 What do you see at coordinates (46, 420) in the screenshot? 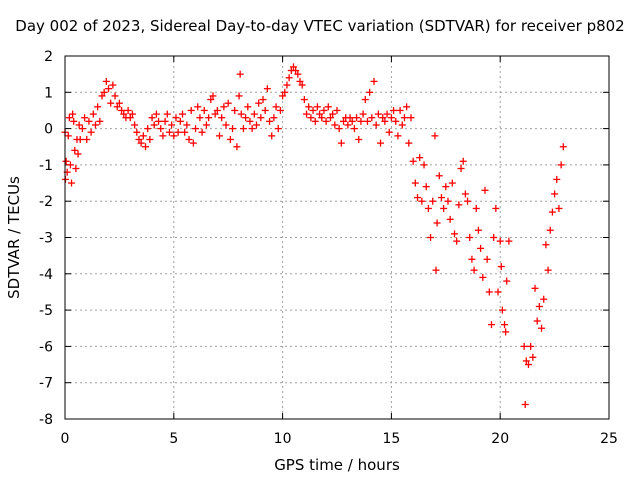
I see `y-tick-label: -8` at bounding box center [46, 420].